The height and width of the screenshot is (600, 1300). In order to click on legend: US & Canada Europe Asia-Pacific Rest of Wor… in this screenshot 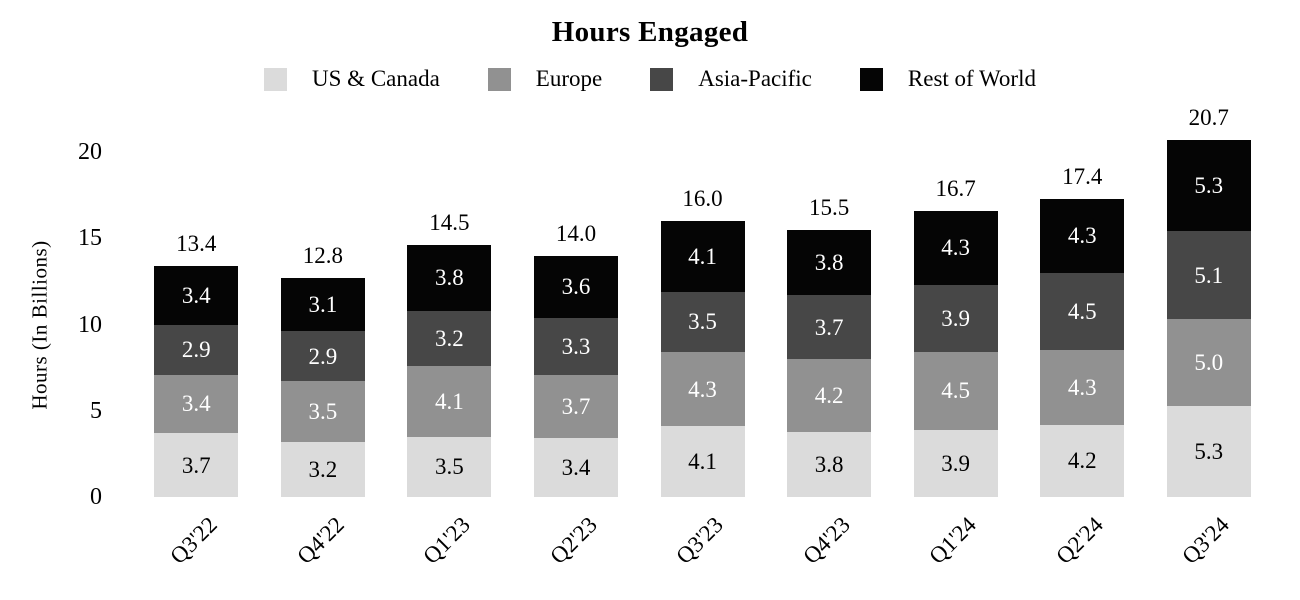, I will do `click(650, 79)`.